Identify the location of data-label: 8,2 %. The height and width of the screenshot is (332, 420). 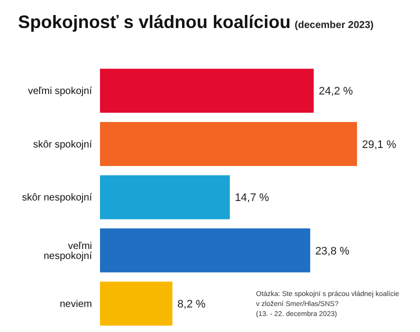
(191, 304).